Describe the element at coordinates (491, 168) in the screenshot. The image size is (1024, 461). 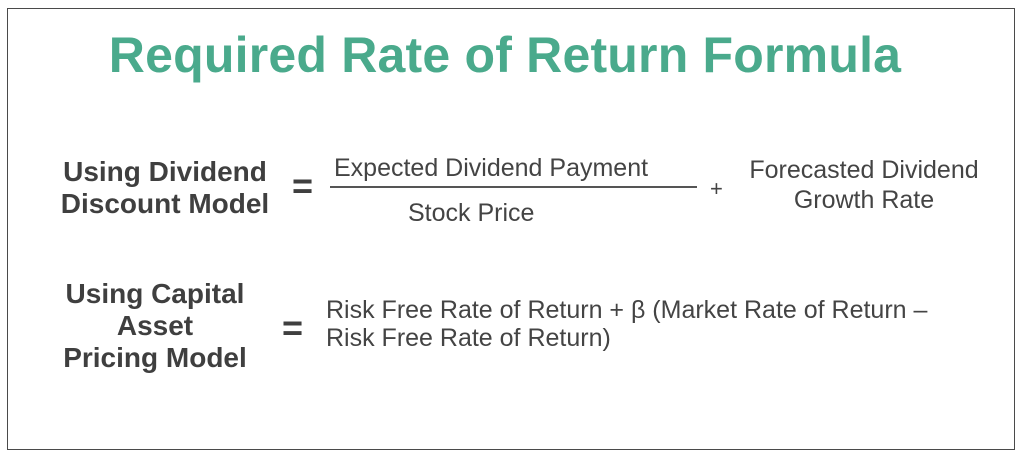
I see `ddm-numerator: Expected Dividend Payment` at that location.